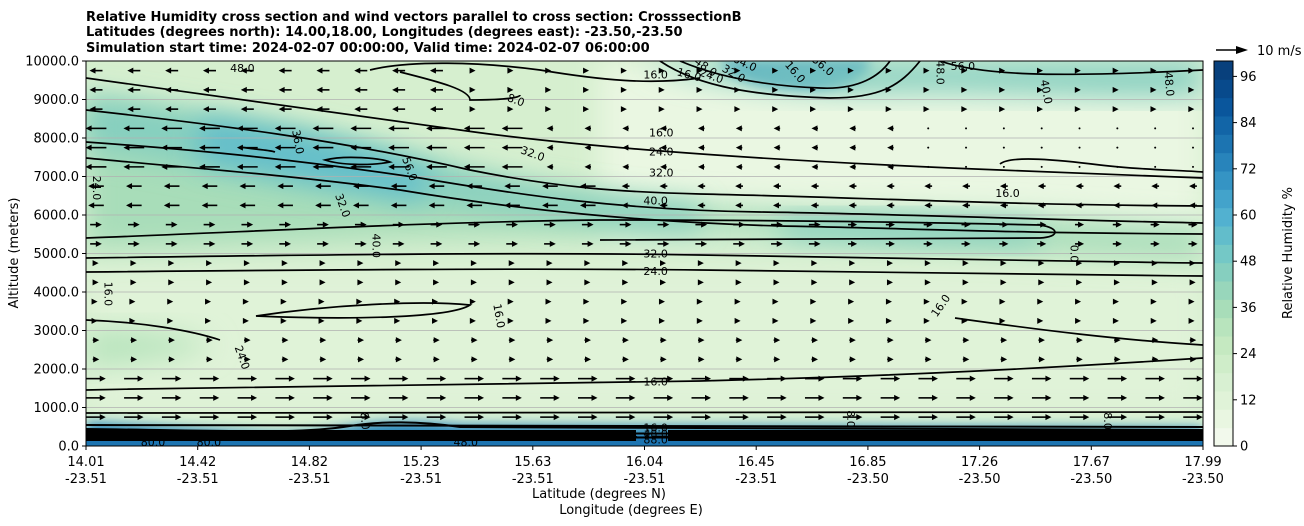 Image resolution: width=1304 pixels, height=526 pixels. I want to click on x-tick-label-lon: -23.50, so click(1091, 479).